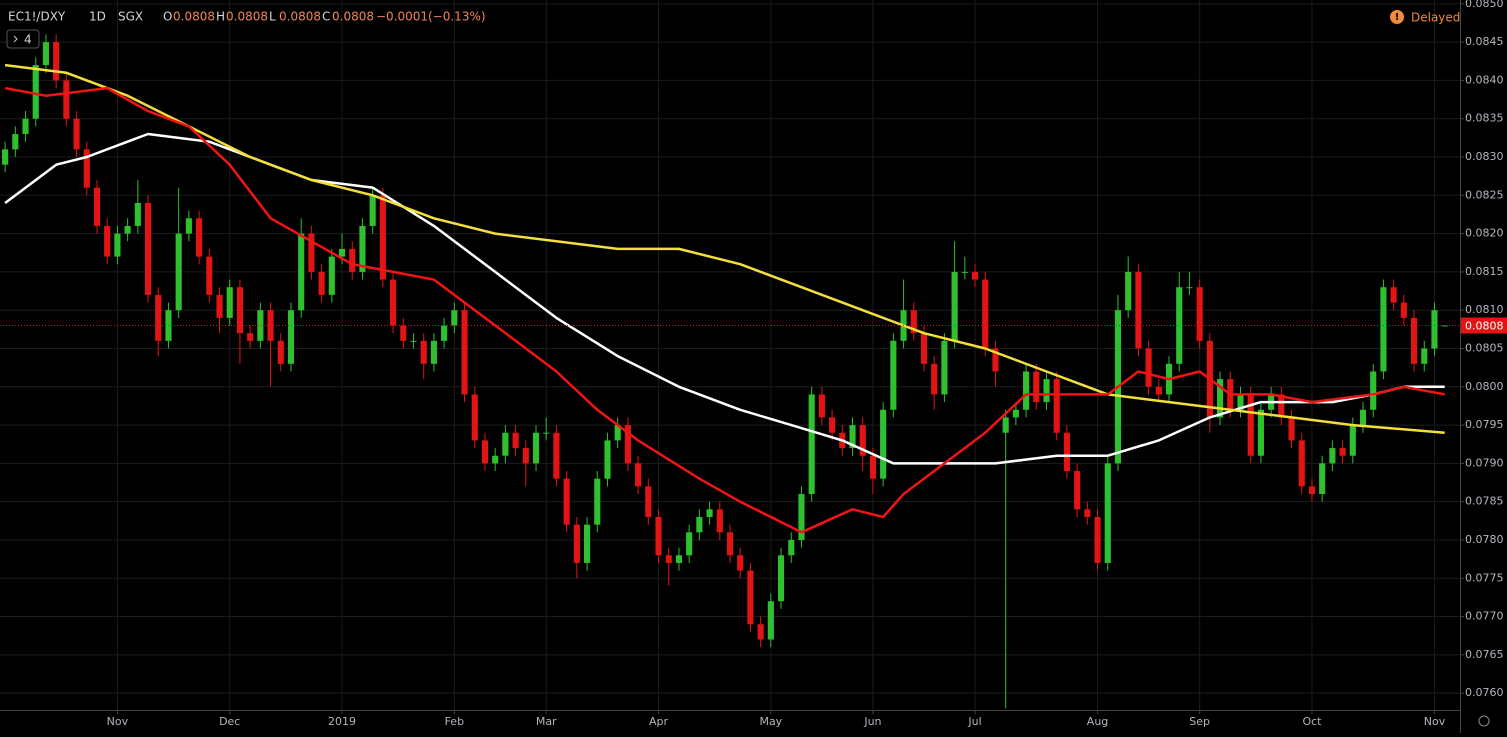 Image resolution: width=1507 pixels, height=737 pixels. Describe the element at coordinates (1484, 309) in the screenshot. I see `y-tick-label: 0.0810` at that location.